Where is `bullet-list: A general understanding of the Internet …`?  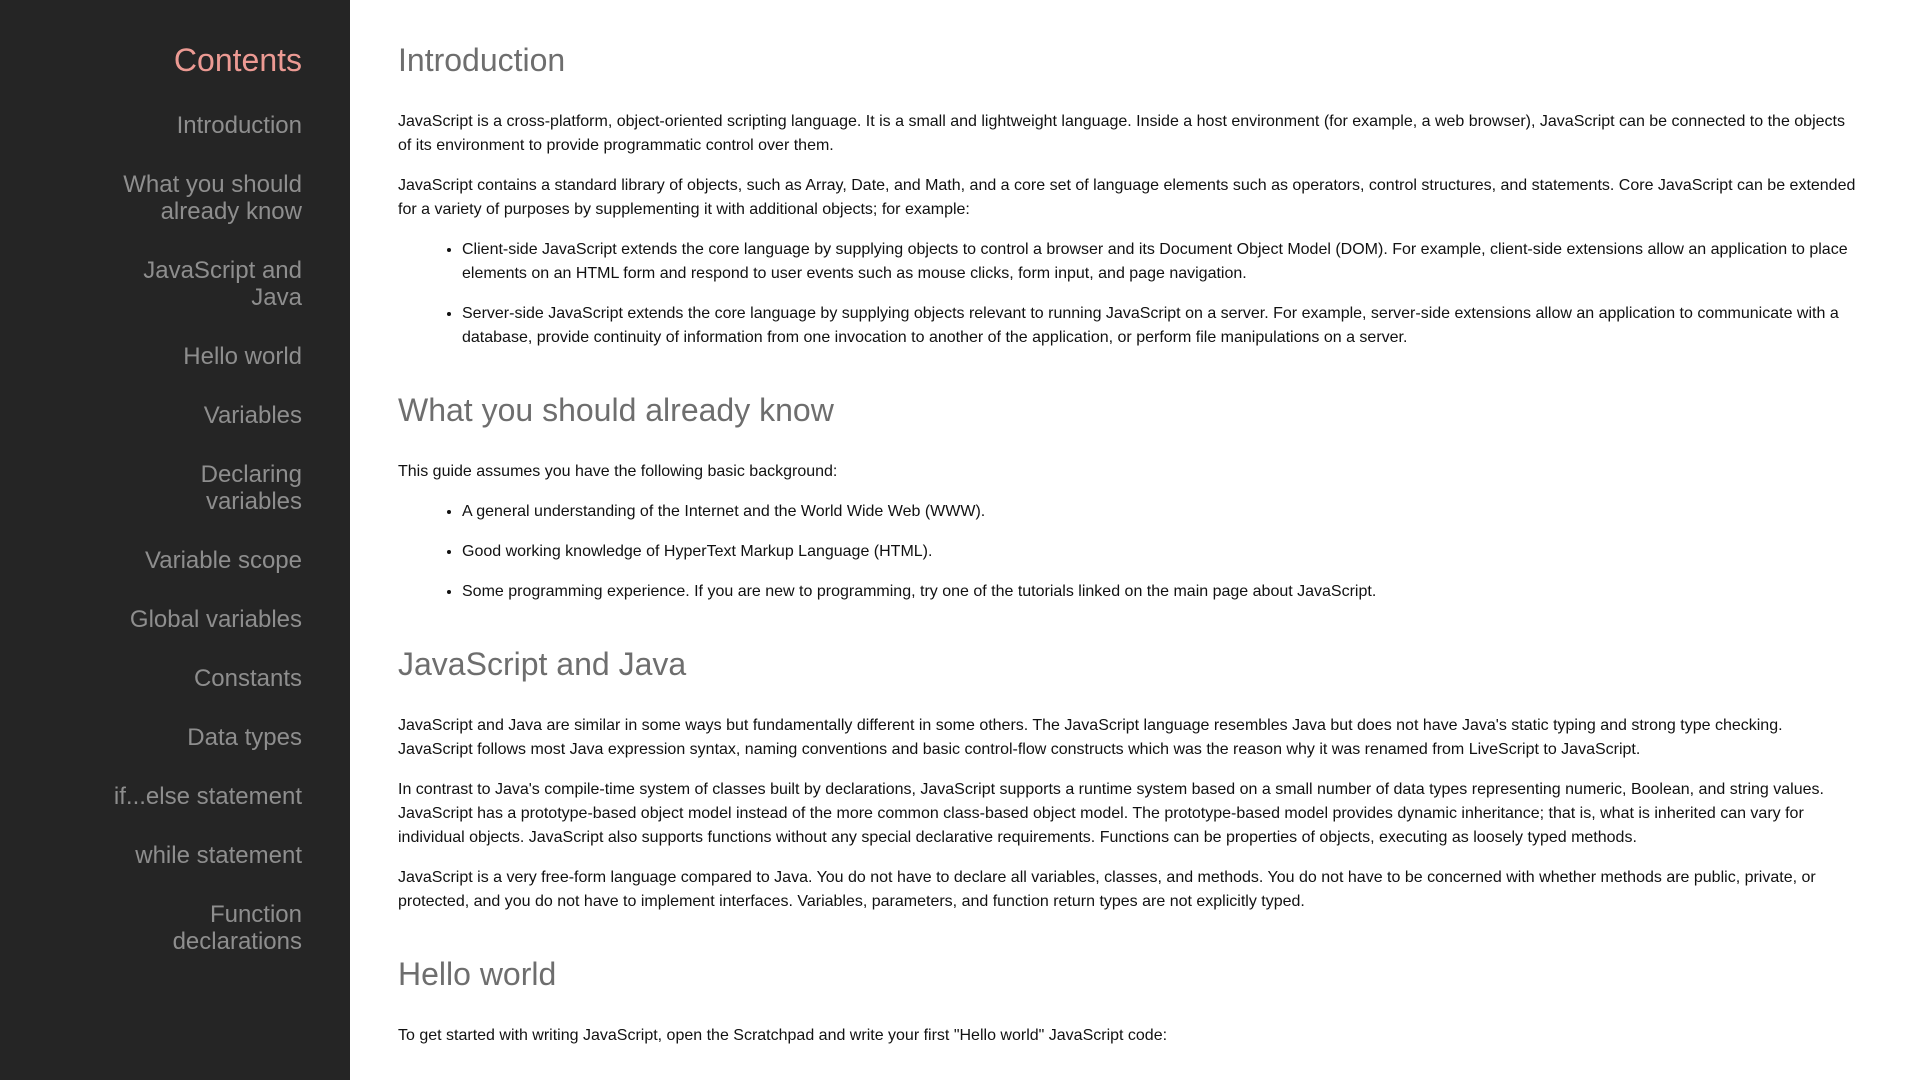
bullet-list: A general understanding of the Internet … is located at coordinates (1129, 552).